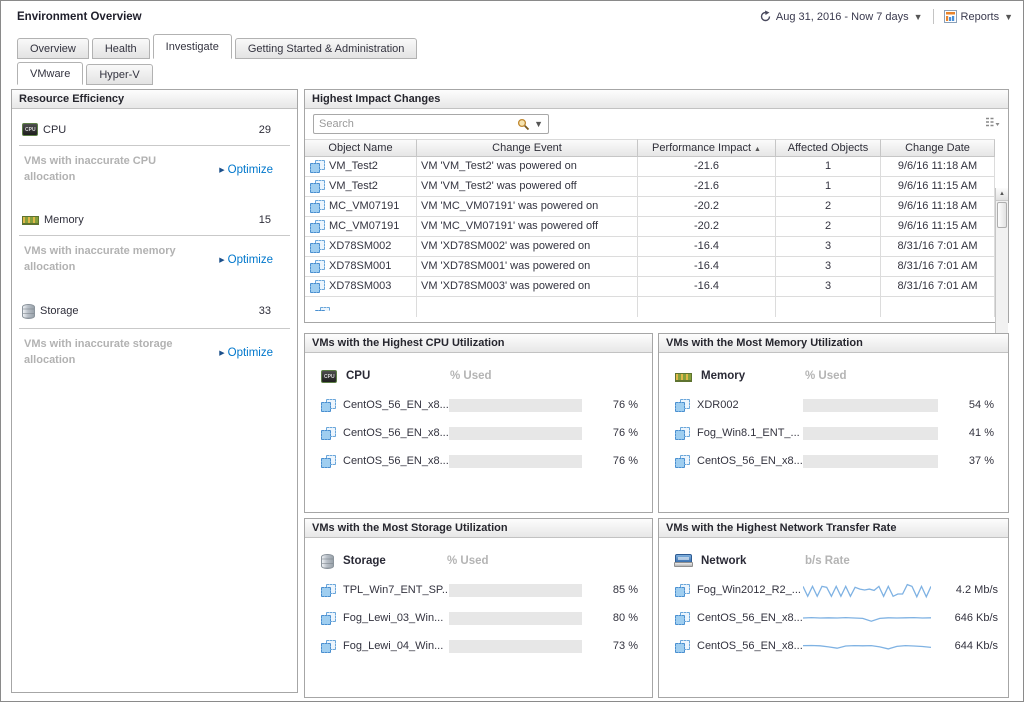 The width and height of the screenshot is (1024, 702). What do you see at coordinates (478, 376) in the screenshot?
I see `cpu-panel-header: CPU % Used` at bounding box center [478, 376].